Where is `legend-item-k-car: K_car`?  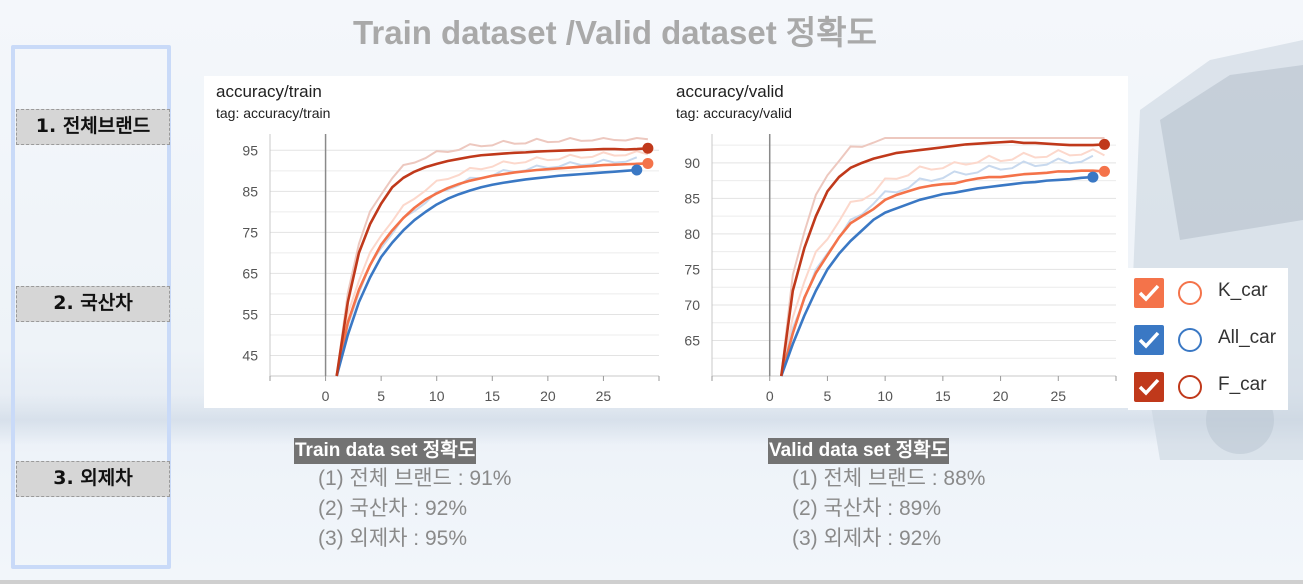
legend-item-k-car: K_car is located at coordinates (1209, 294).